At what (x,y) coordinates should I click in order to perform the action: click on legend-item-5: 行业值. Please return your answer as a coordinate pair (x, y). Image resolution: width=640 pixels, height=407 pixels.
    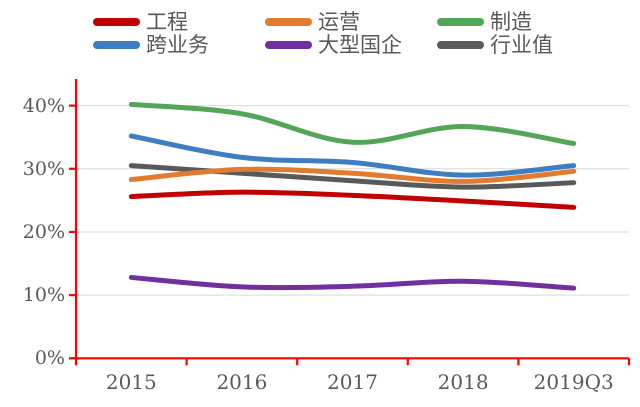
    Looking at the image, I should click on (495, 45).